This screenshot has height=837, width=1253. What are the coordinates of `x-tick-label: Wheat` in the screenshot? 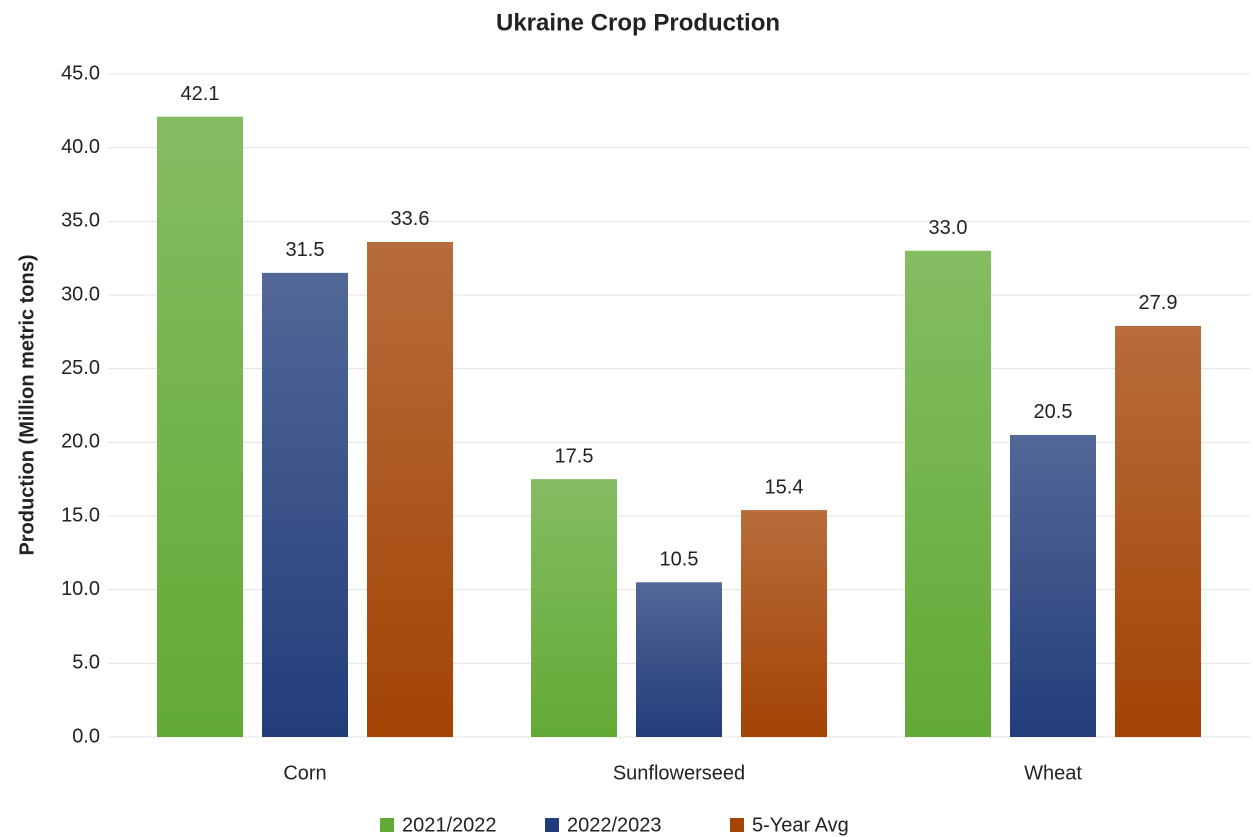 It's located at (1053, 773).